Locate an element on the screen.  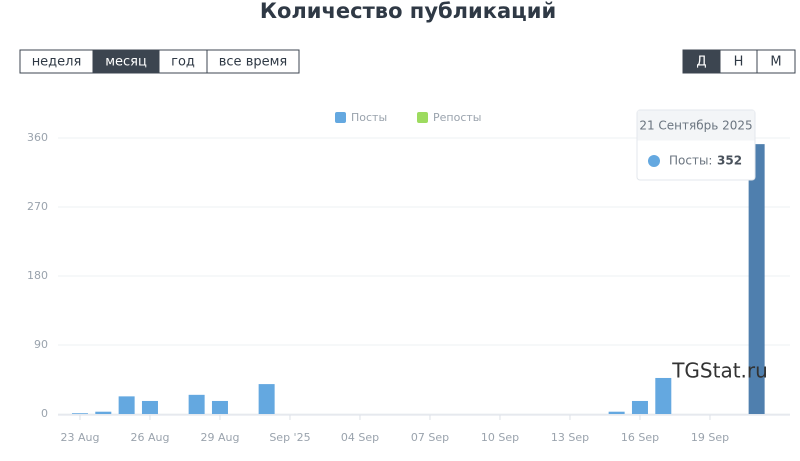
tooltip-title: 21 Сентябрь 2025 is located at coordinates (695, 126).